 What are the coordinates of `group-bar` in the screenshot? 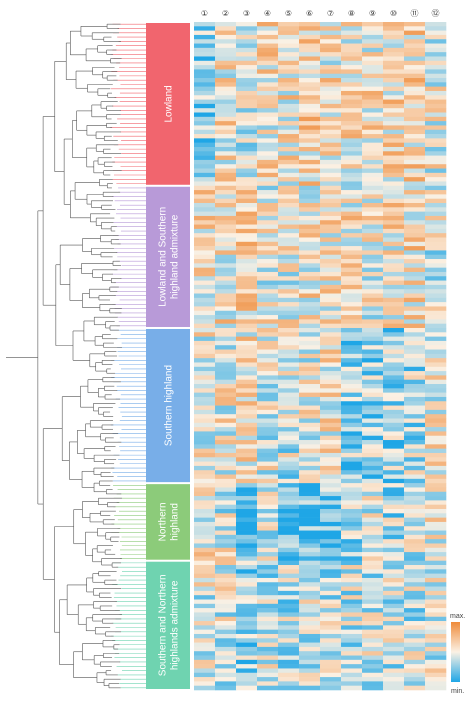 It's located at (168, 522).